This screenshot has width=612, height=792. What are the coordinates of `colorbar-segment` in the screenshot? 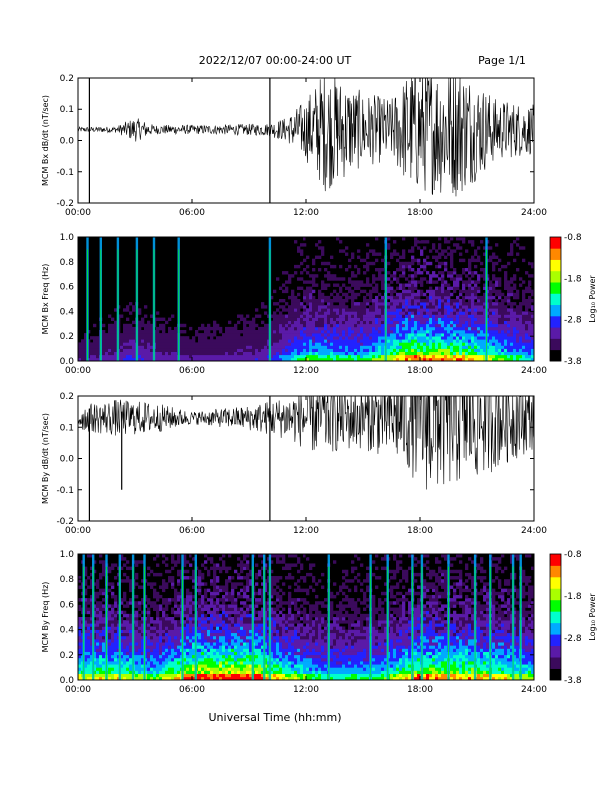 It's located at (555, 288).